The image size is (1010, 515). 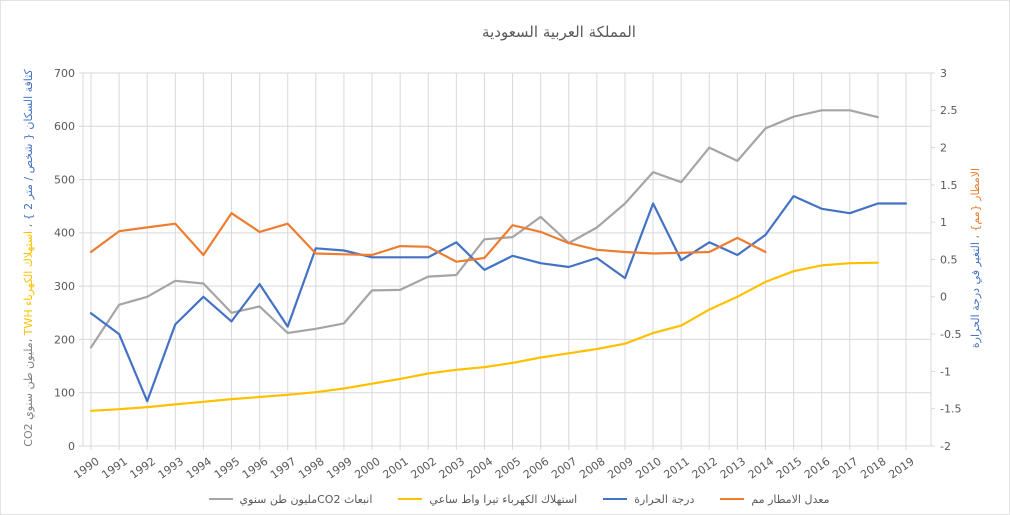 I want to click on x-axis-tick-label: 2004, so click(x=480, y=468).